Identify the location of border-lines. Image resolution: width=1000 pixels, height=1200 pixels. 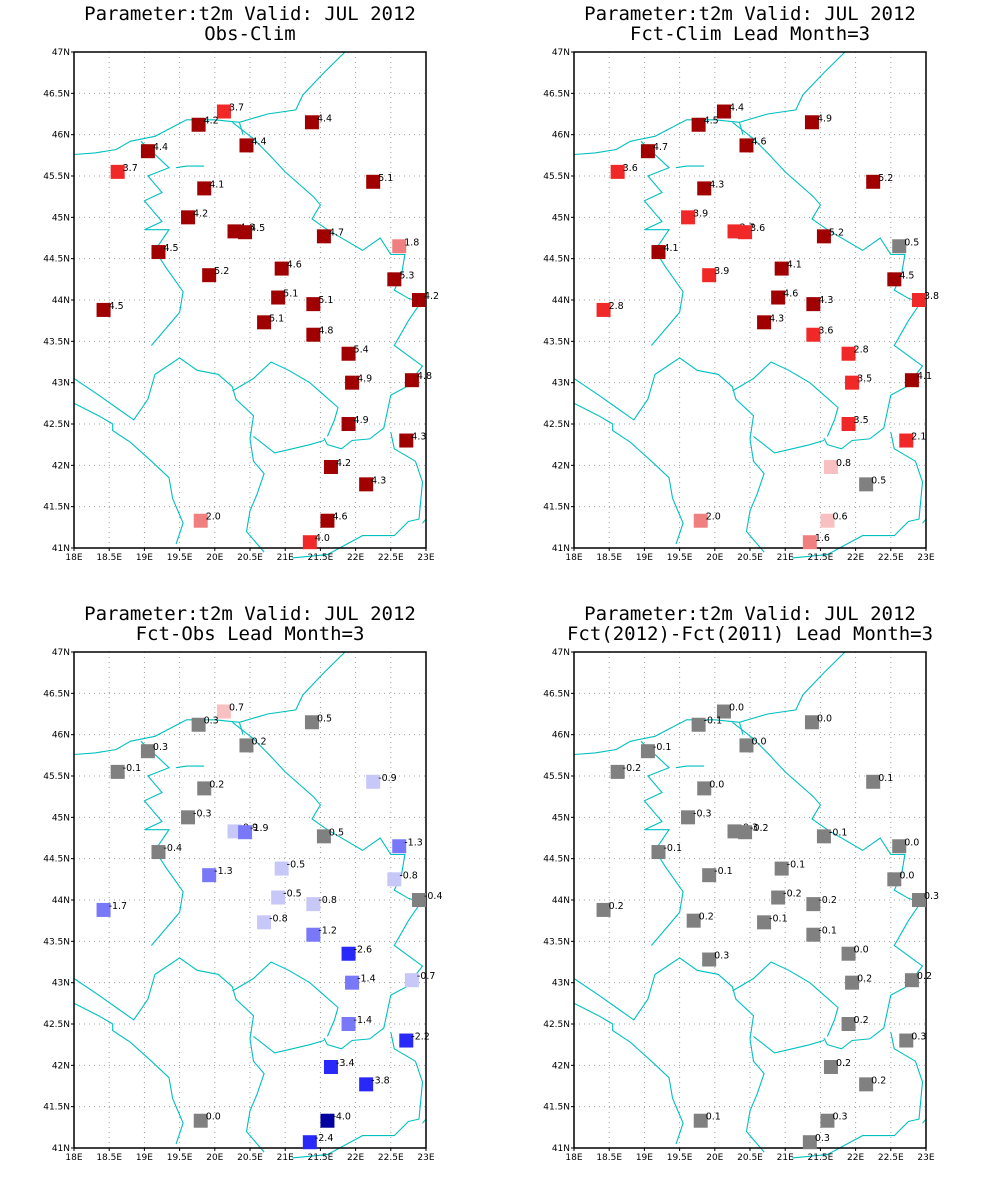
(750, 305).